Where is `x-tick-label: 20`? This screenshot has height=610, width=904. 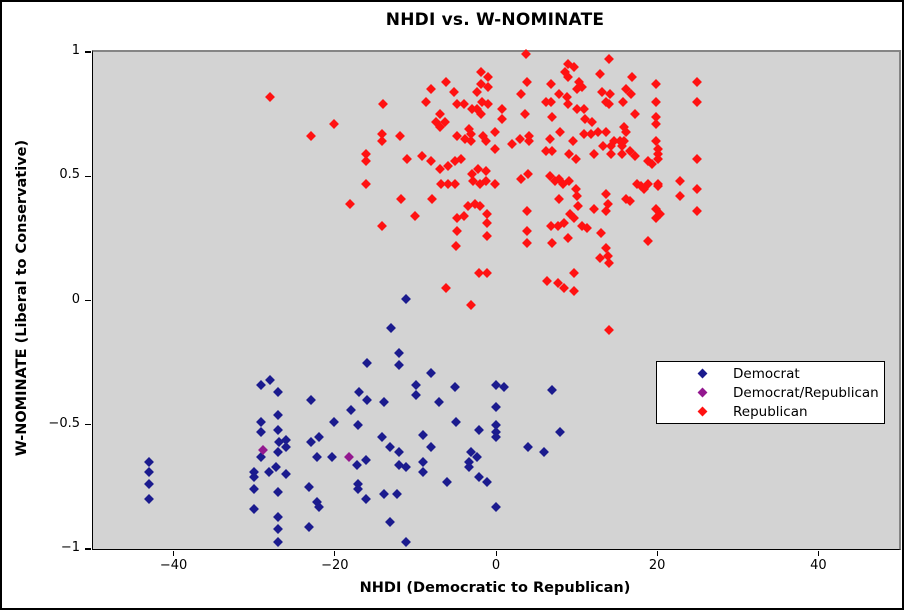 x-tick-label: 20 is located at coordinates (657, 565).